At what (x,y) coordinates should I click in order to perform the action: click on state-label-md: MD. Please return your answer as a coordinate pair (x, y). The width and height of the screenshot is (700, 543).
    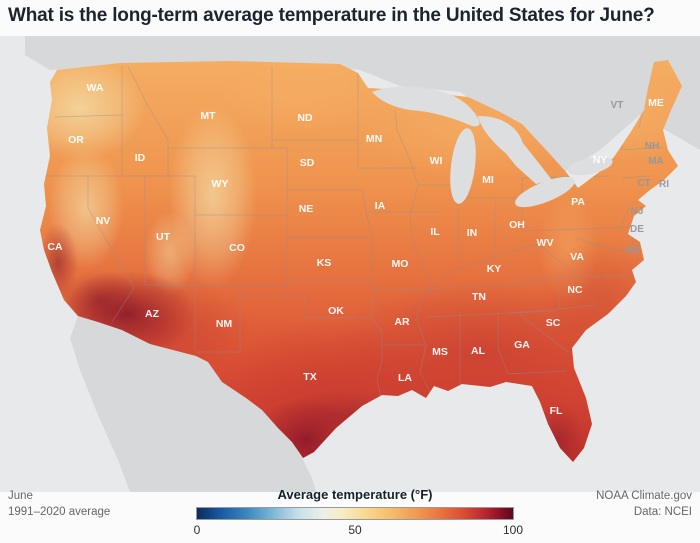
    Looking at the image, I should click on (633, 250).